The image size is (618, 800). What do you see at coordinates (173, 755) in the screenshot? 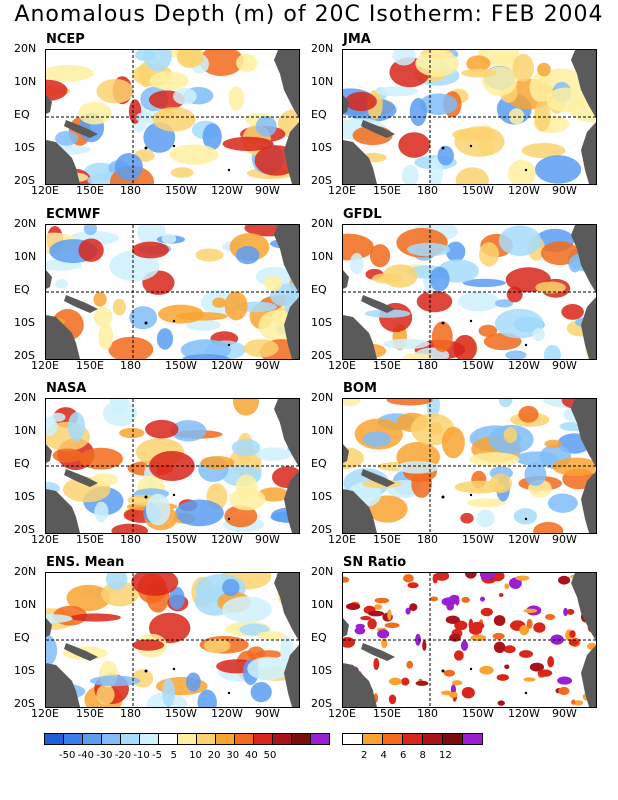
I see `colorbar-label: 5` at bounding box center [173, 755].